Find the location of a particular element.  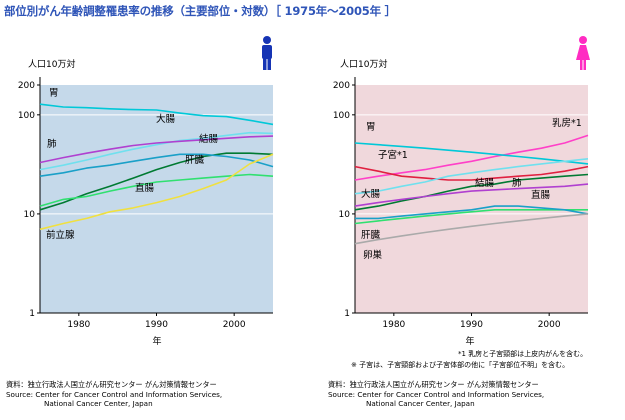

page-title: 部位別がん年齢調整罹患率の推移（主要部位・対数）［ 1975年〜2005年 ］ is located at coordinates (200, 11).